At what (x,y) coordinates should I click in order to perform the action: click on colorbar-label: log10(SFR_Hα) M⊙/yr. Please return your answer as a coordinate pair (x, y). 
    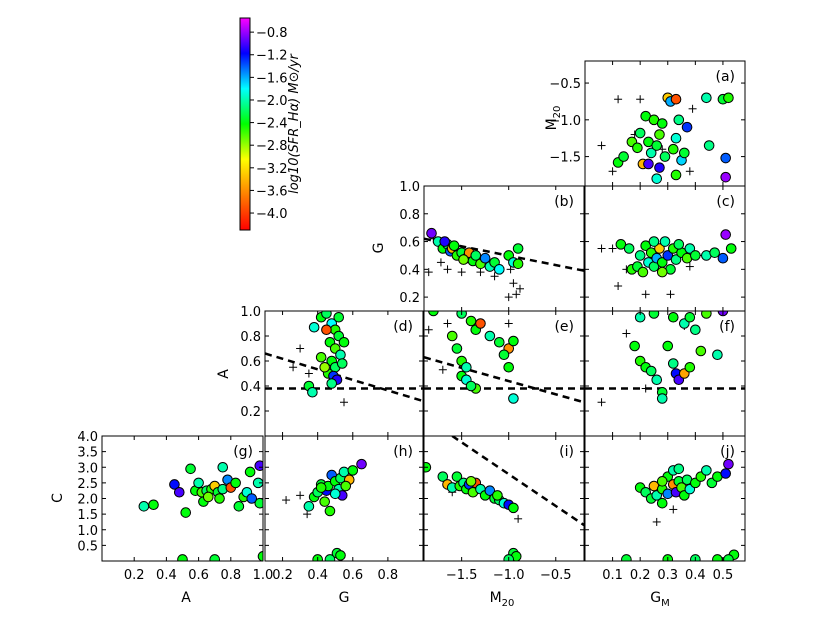
    Looking at the image, I should click on (294, 122).